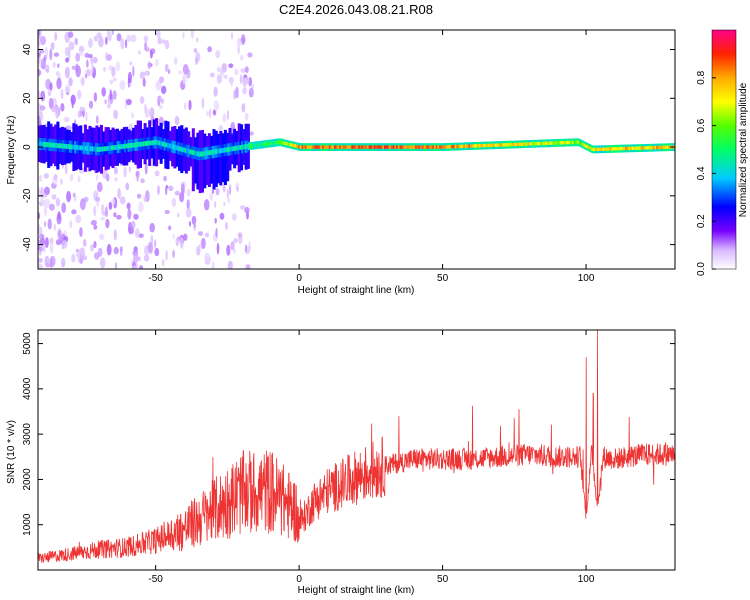 This screenshot has width=750, height=600. Describe the element at coordinates (27, 524) in the screenshot. I see `y-tick-label: 1000` at that location.